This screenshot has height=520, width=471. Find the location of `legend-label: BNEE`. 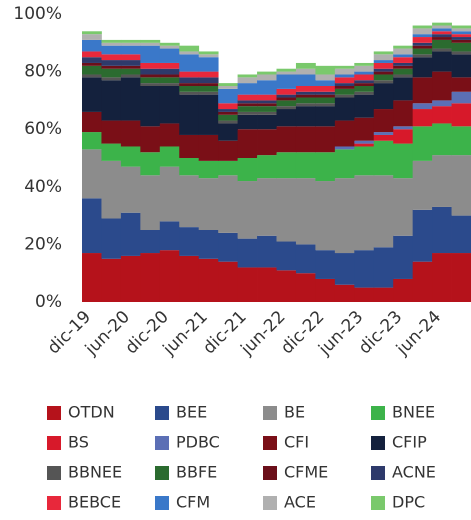

legend-label: BNEE is located at coordinates (413, 412).